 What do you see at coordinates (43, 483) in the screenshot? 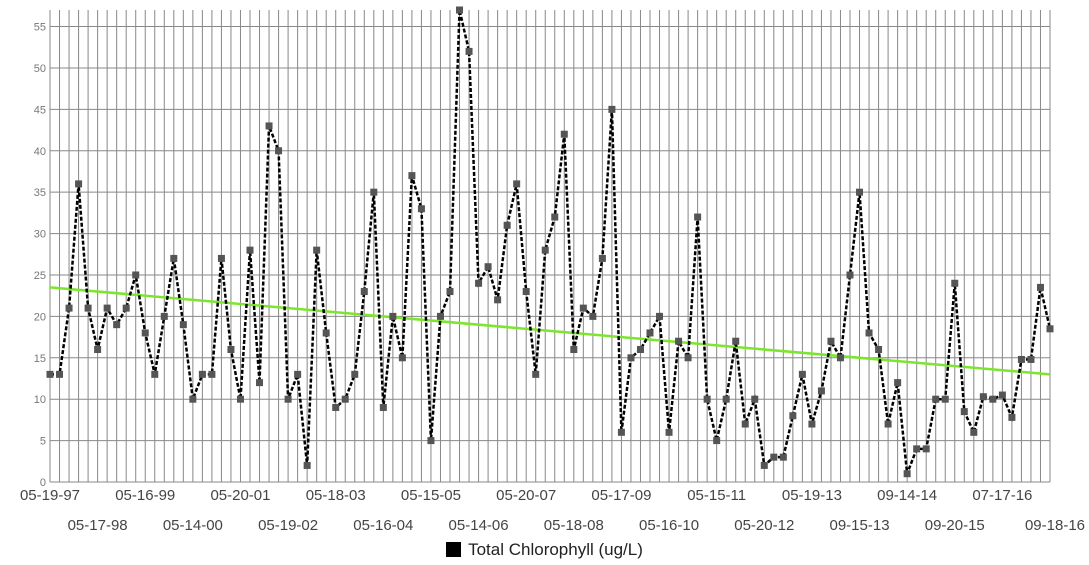
I see `y-tick-label: 0` at bounding box center [43, 483].